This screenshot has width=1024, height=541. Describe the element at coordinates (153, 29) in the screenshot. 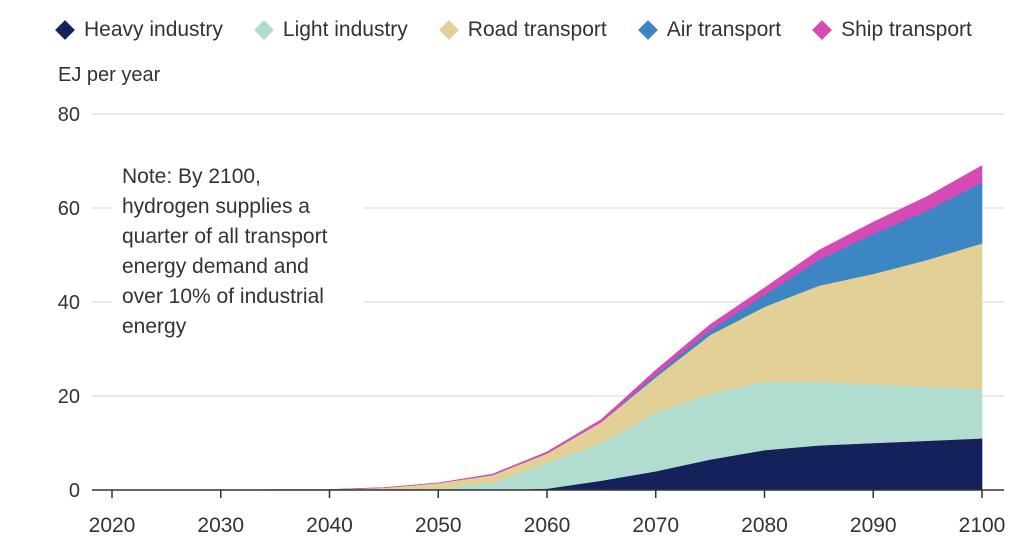

I see `legend-label: Heavy industry` at that location.